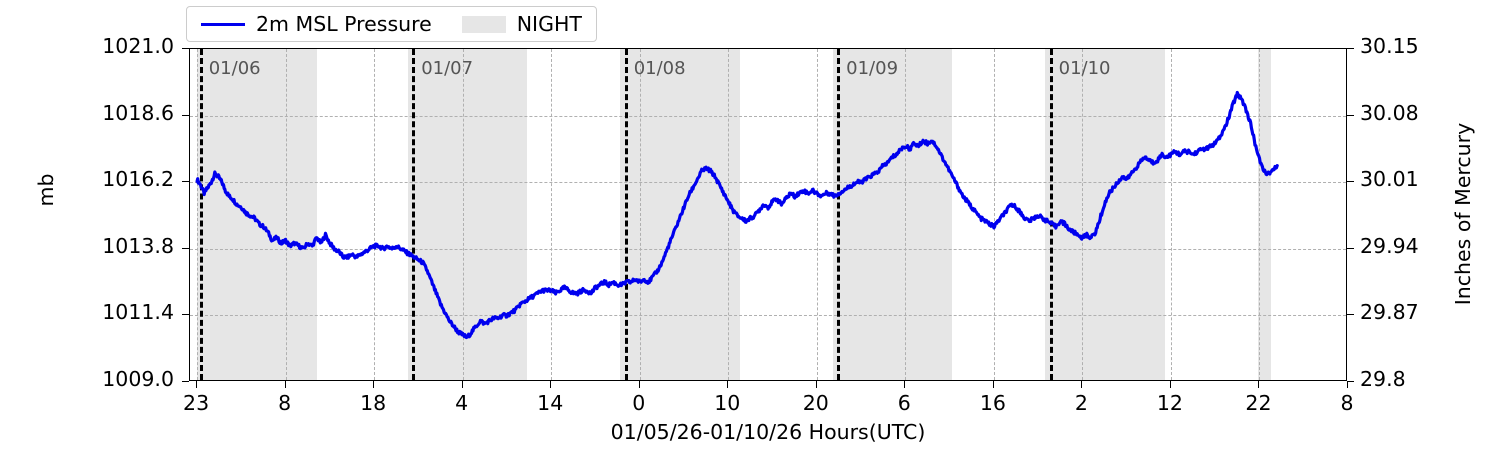  I want to click on day-label: 01/10, so click(1084, 68).